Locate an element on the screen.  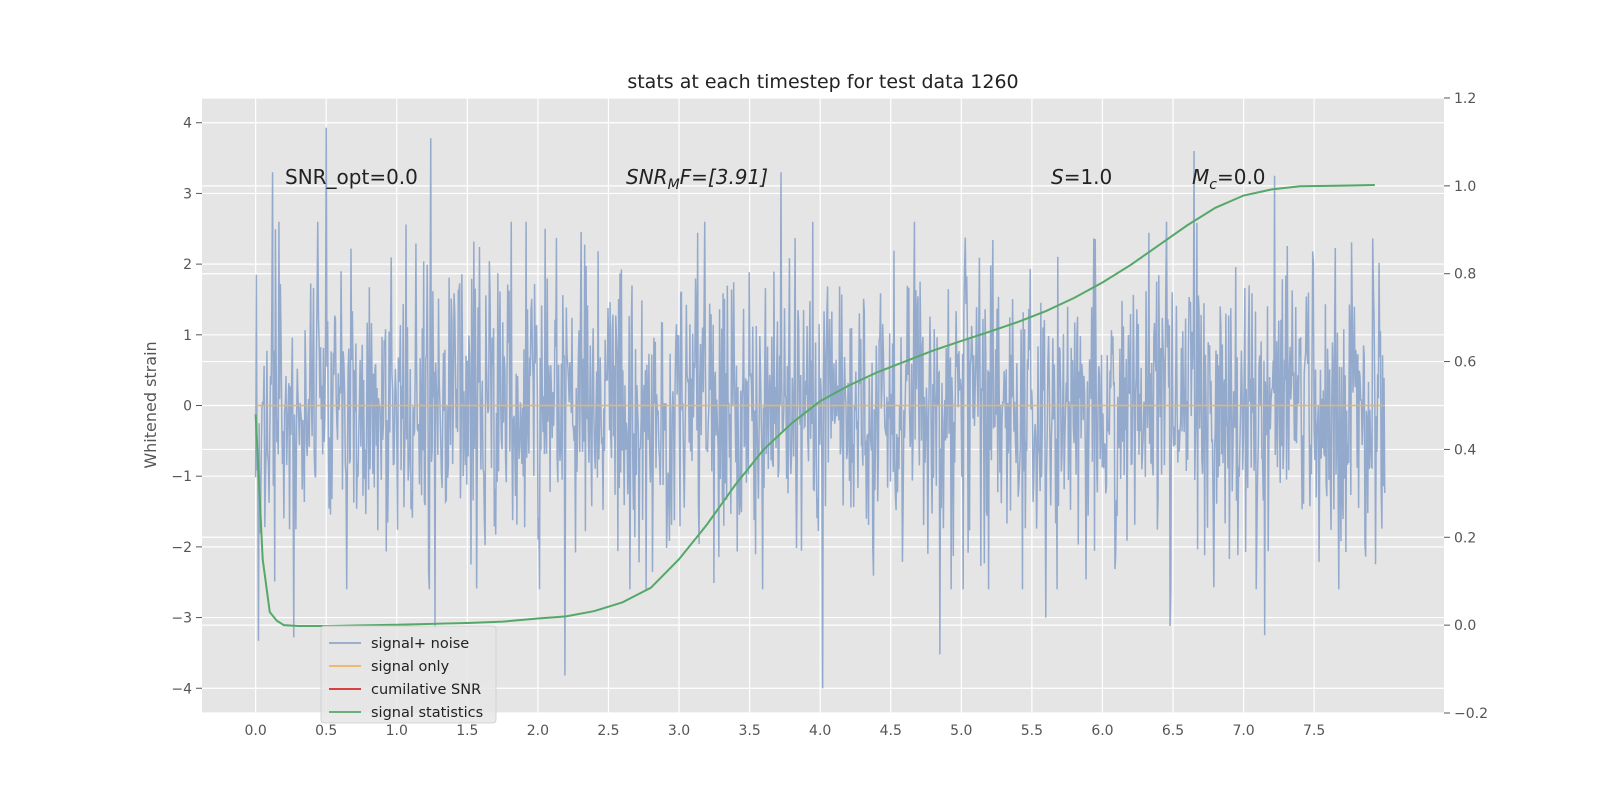
legend-label: signal+ noise is located at coordinates (420, 644).